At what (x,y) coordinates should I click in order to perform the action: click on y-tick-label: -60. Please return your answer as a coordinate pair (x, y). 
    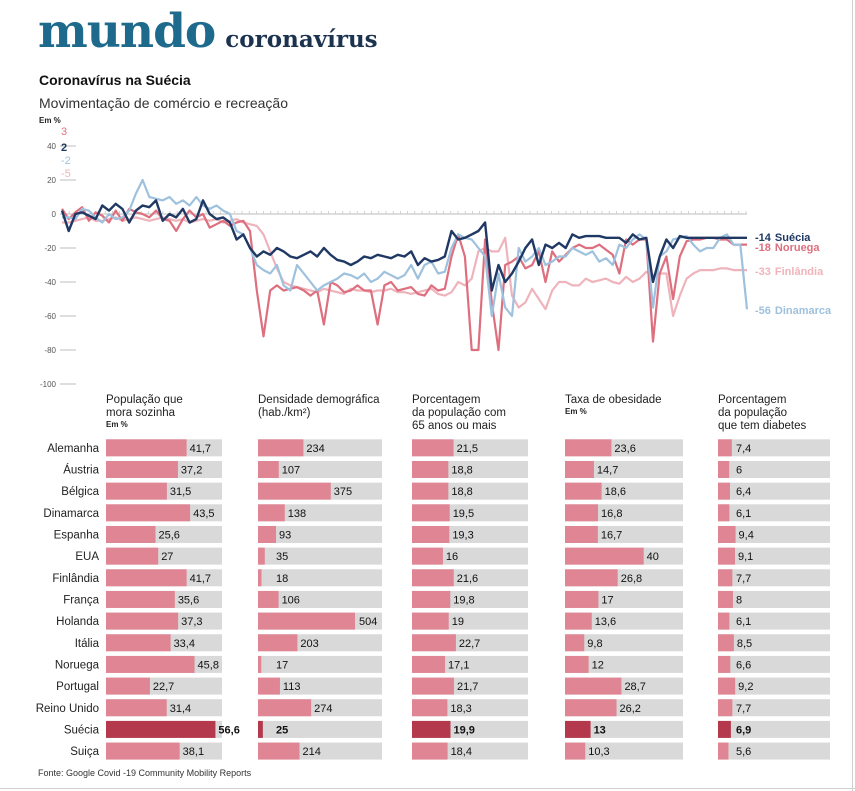
    Looking at the image, I should click on (50, 316).